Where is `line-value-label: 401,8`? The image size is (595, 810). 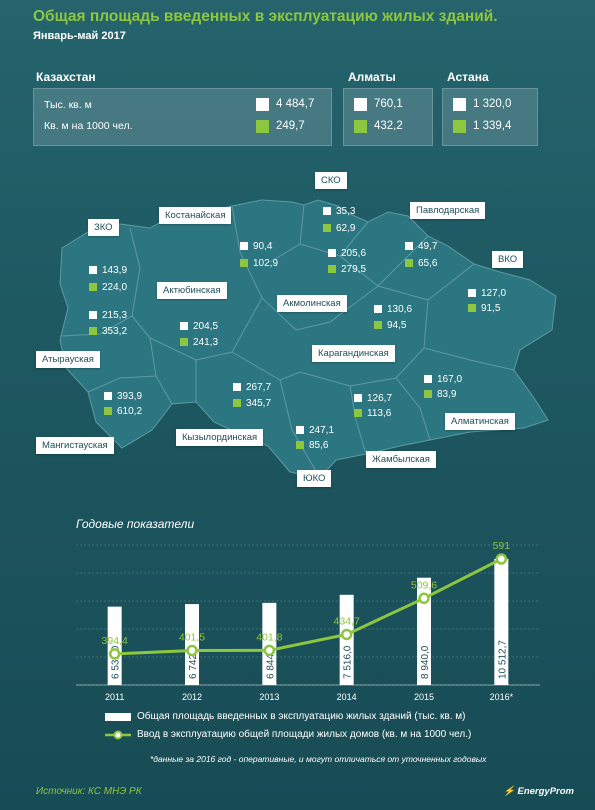
line-value-label: 401,8 is located at coordinates (269, 637).